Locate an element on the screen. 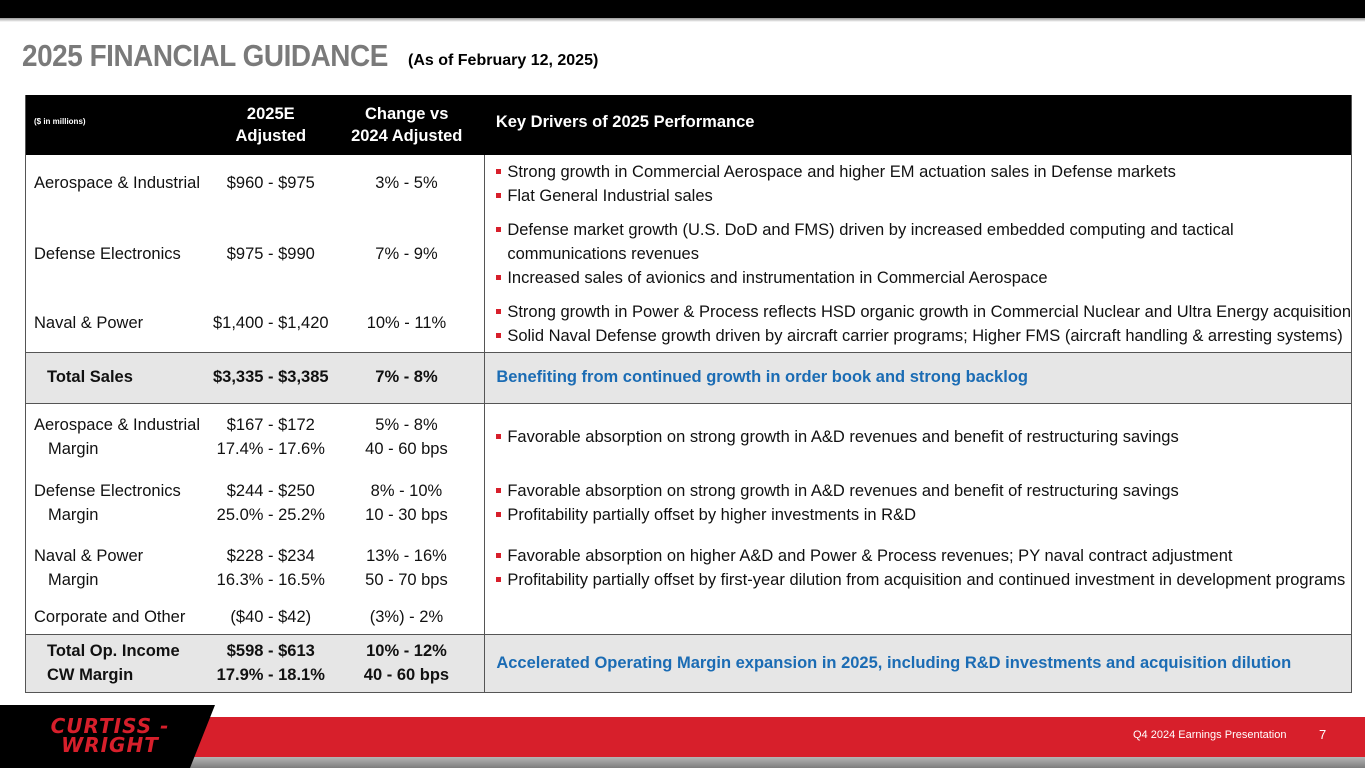 This screenshot has width=1365, height=768. logo-panel-shape is located at coordinates (107, 736).